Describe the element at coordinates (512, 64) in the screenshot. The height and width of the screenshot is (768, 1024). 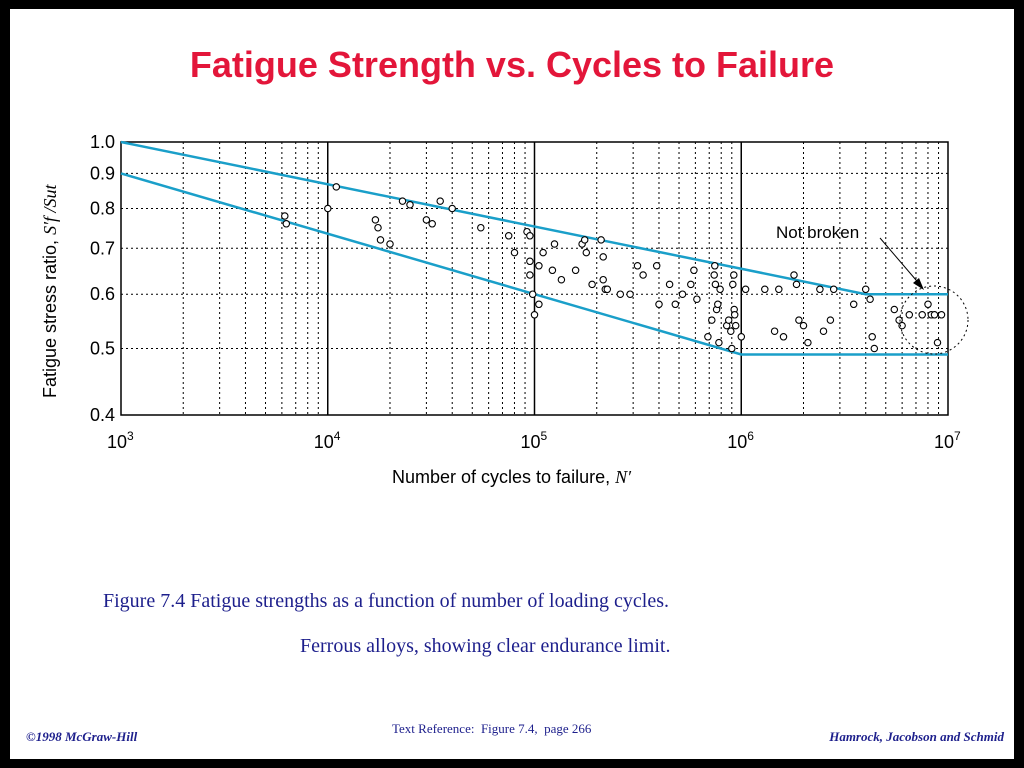
I see `slide-title: Fatigue Strength vs. Cycles to Failure` at that location.